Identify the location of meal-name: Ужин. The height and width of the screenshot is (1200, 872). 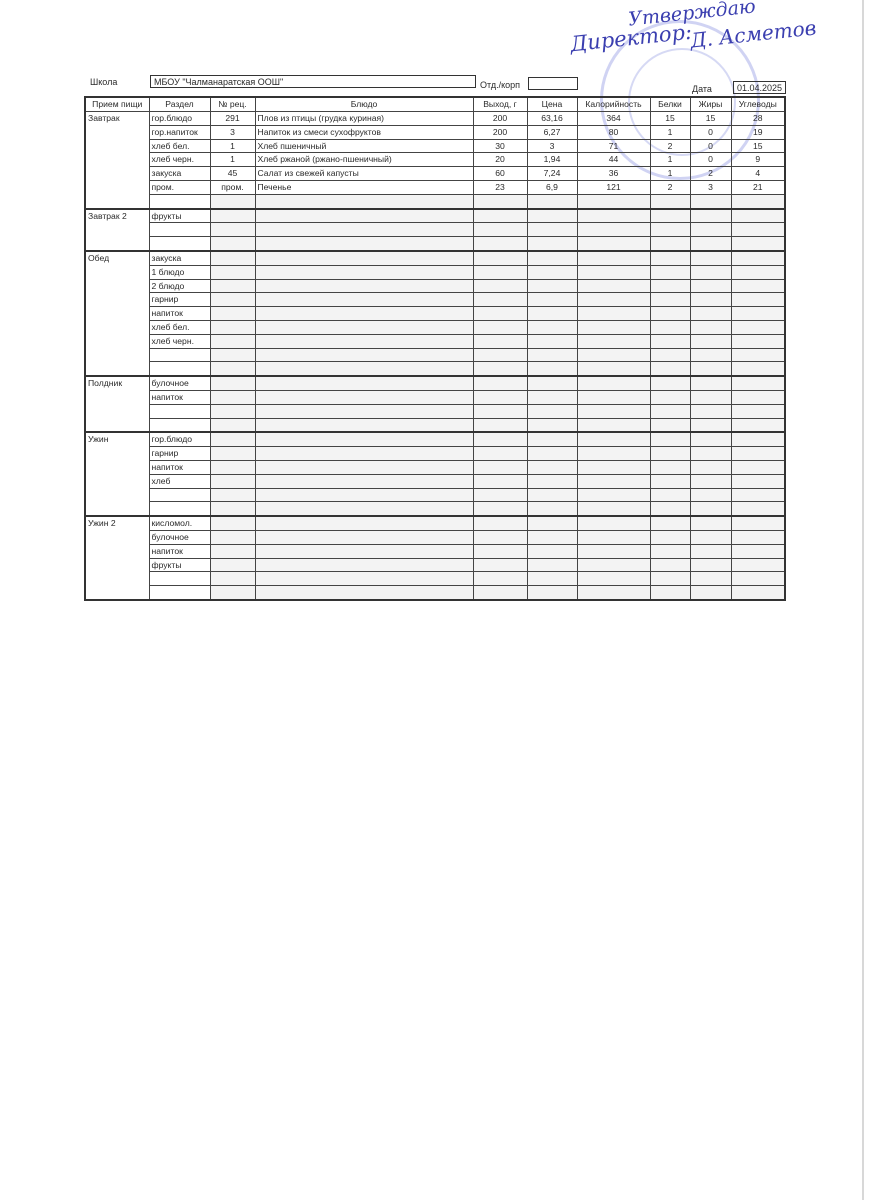
(117, 474).